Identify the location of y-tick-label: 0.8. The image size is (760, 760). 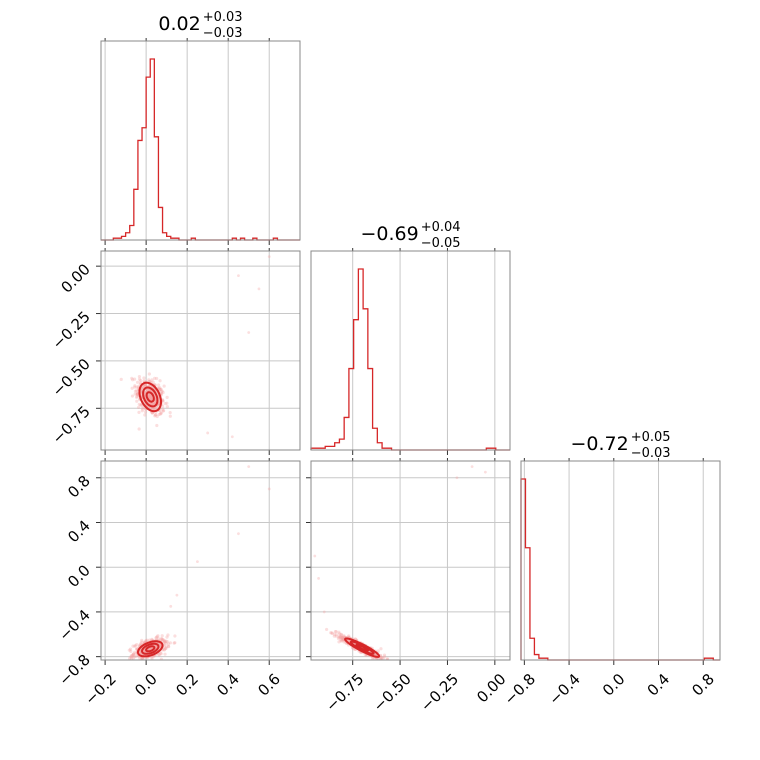
(79, 487).